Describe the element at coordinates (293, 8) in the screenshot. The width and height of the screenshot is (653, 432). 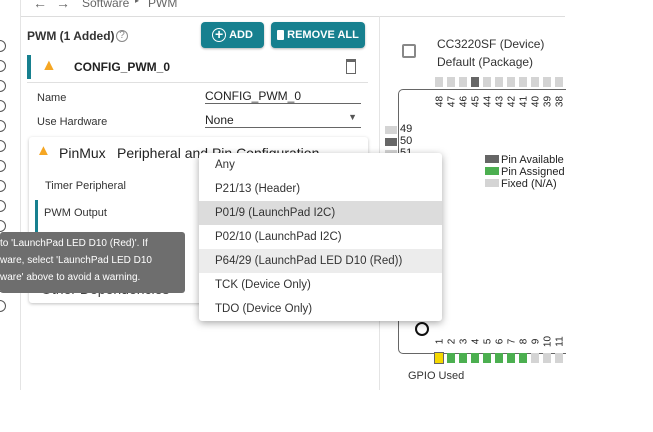
I see `topbar: ← → Software ▸ PWM` at that location.